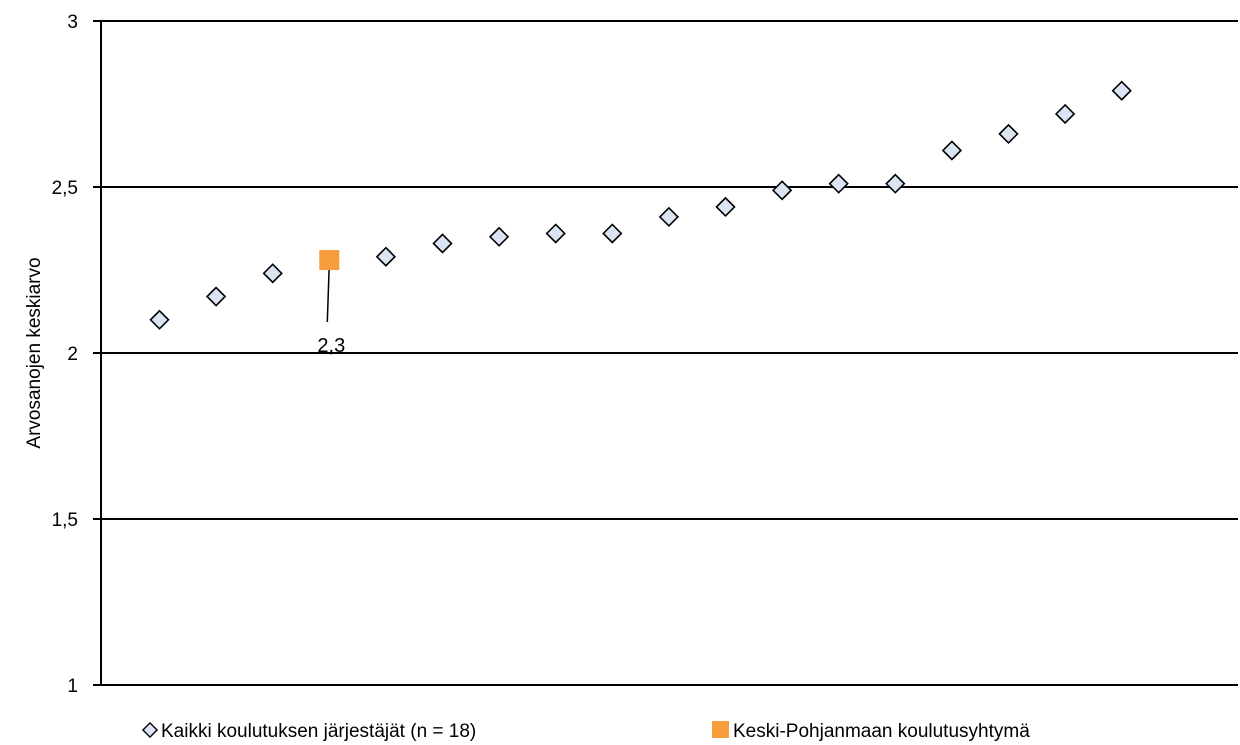  I want to click on legend-label-all-providers: Kaikki koulutuksen järjestäjät (n = 18), so click(318, 731).